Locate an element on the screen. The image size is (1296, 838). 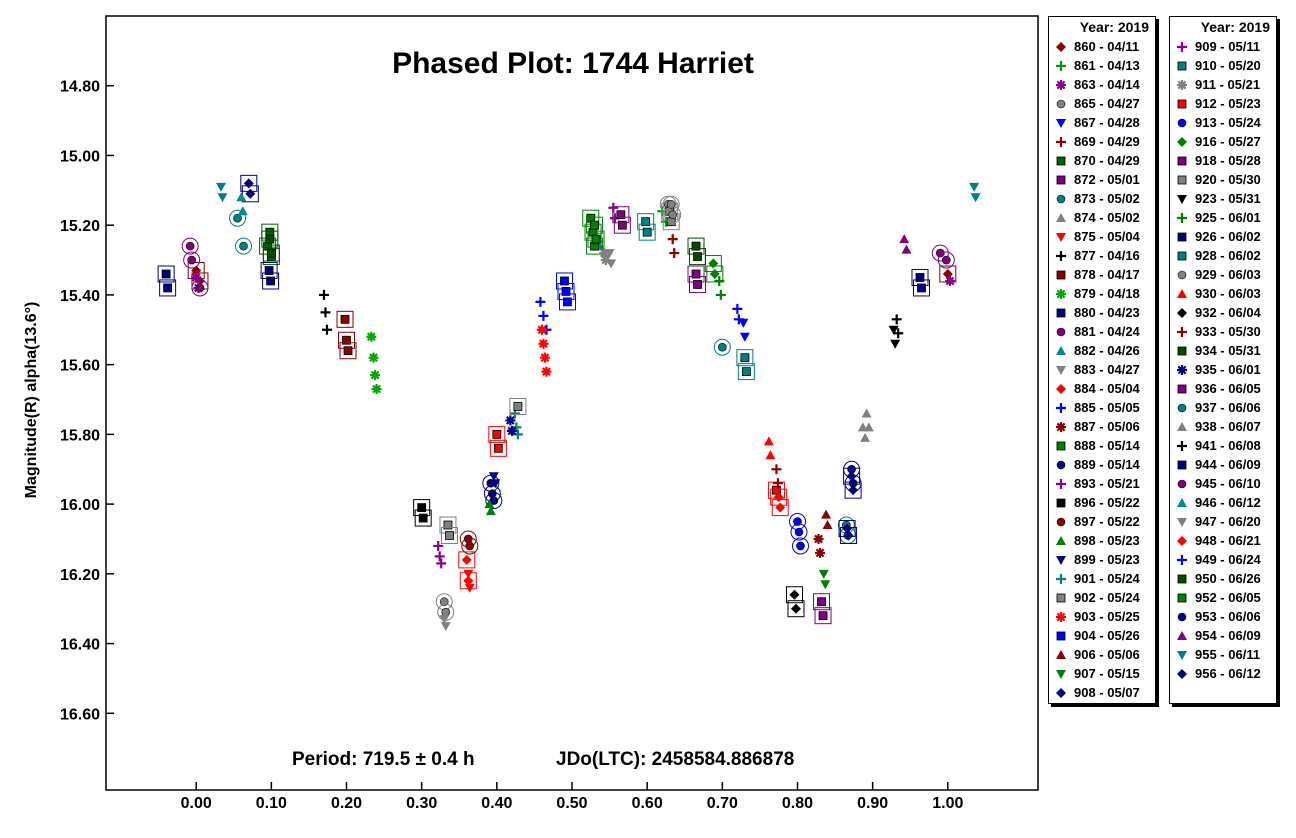
legend-entry: 889 - 05/14 is located at coordinates (1102, 464).